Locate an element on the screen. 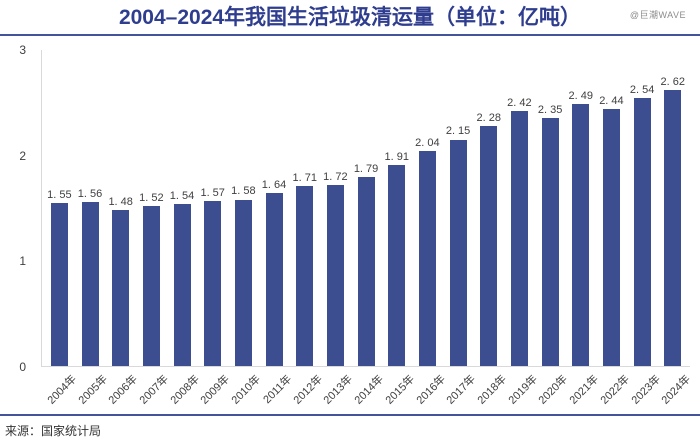 Image resolution: width=700 pixels, height=442 pixels. bar-value-label: 1. 54 is located at coordinates (182, 195).